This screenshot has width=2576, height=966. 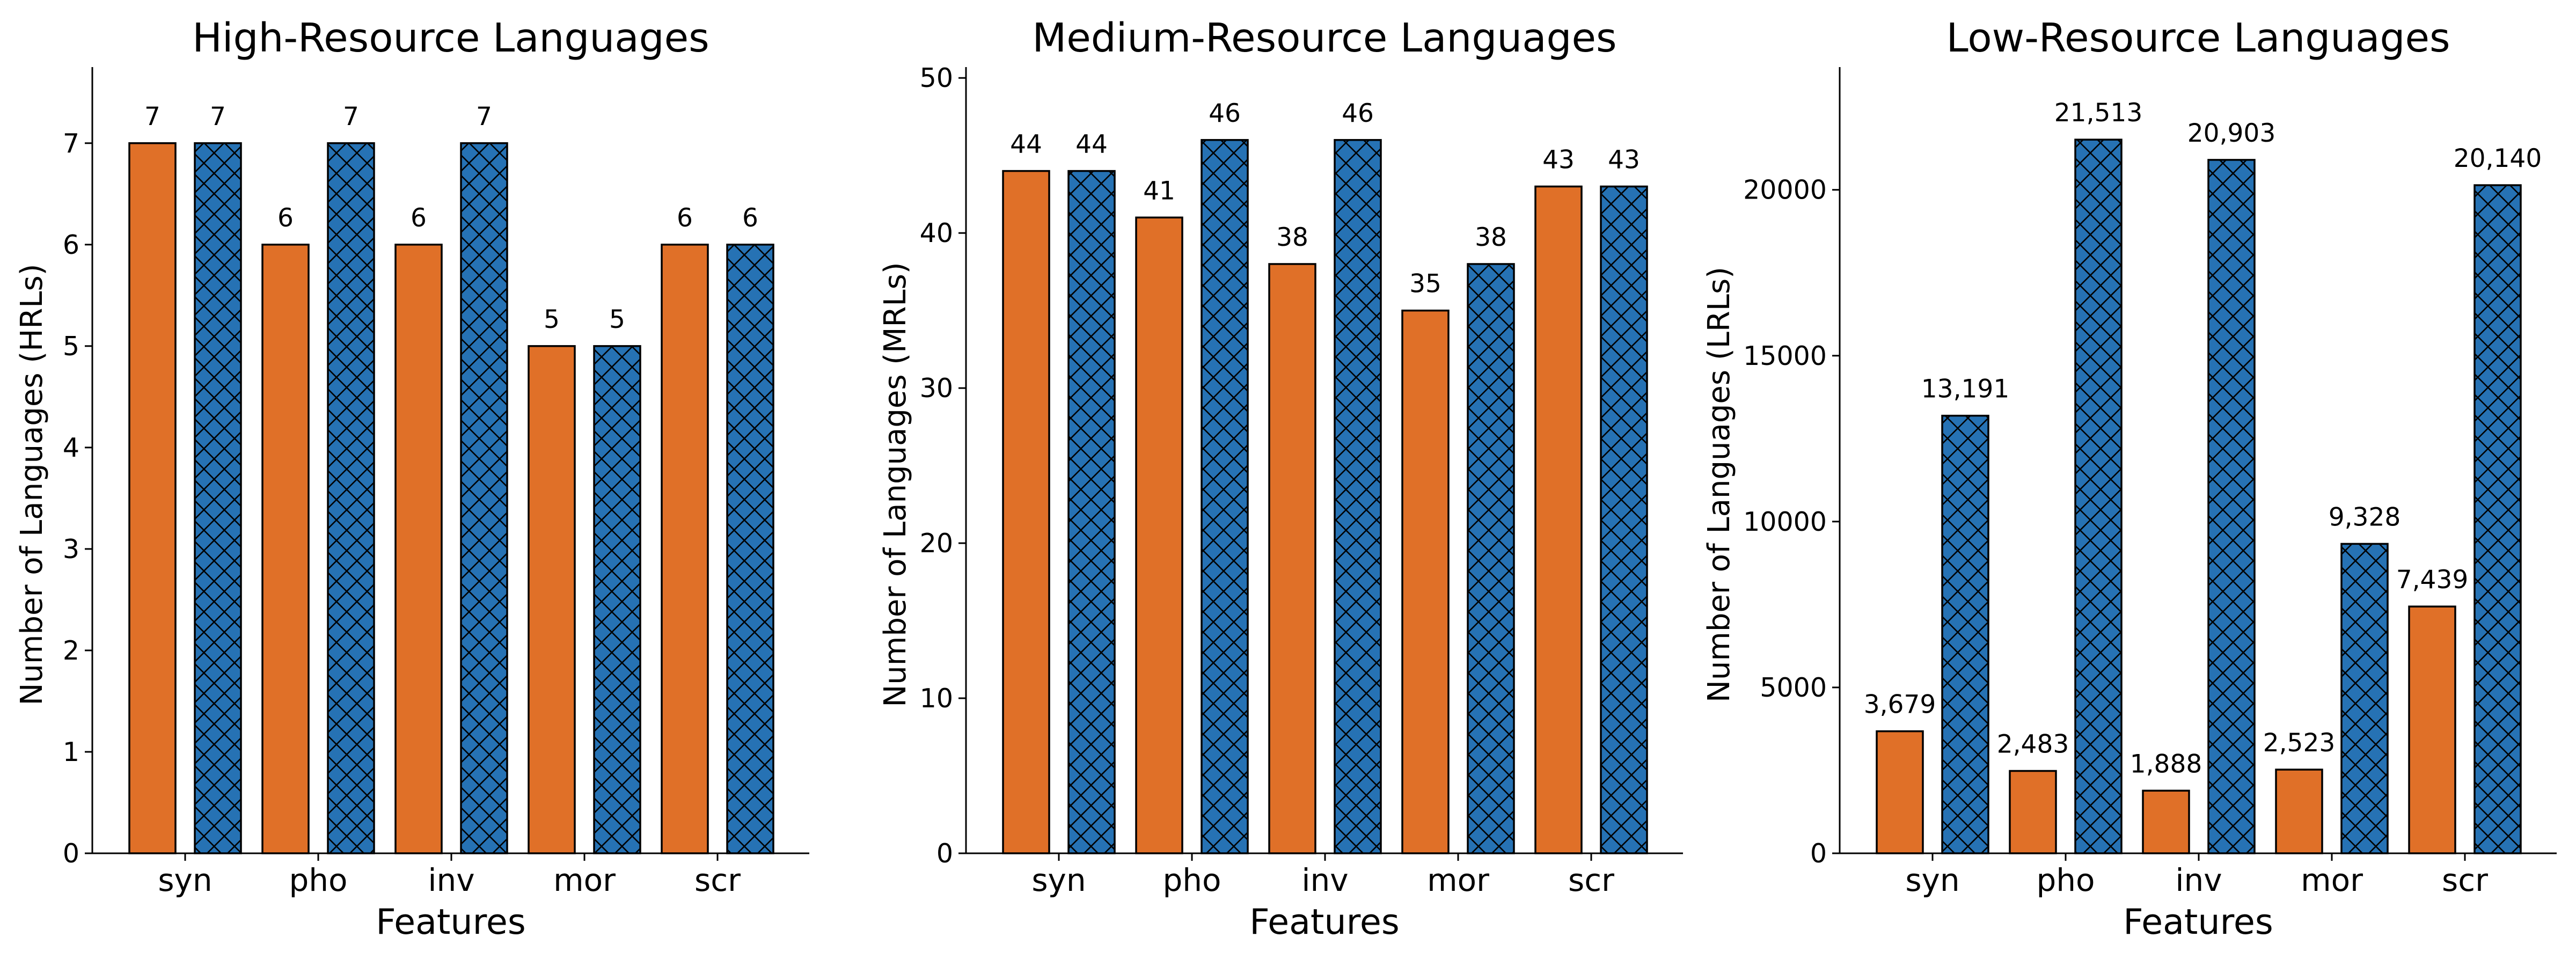 What do you see at coordinates (2432, 580) in the screenshot?
I see `bar-value-label: 7,439` at bounding box center [2432, 580].